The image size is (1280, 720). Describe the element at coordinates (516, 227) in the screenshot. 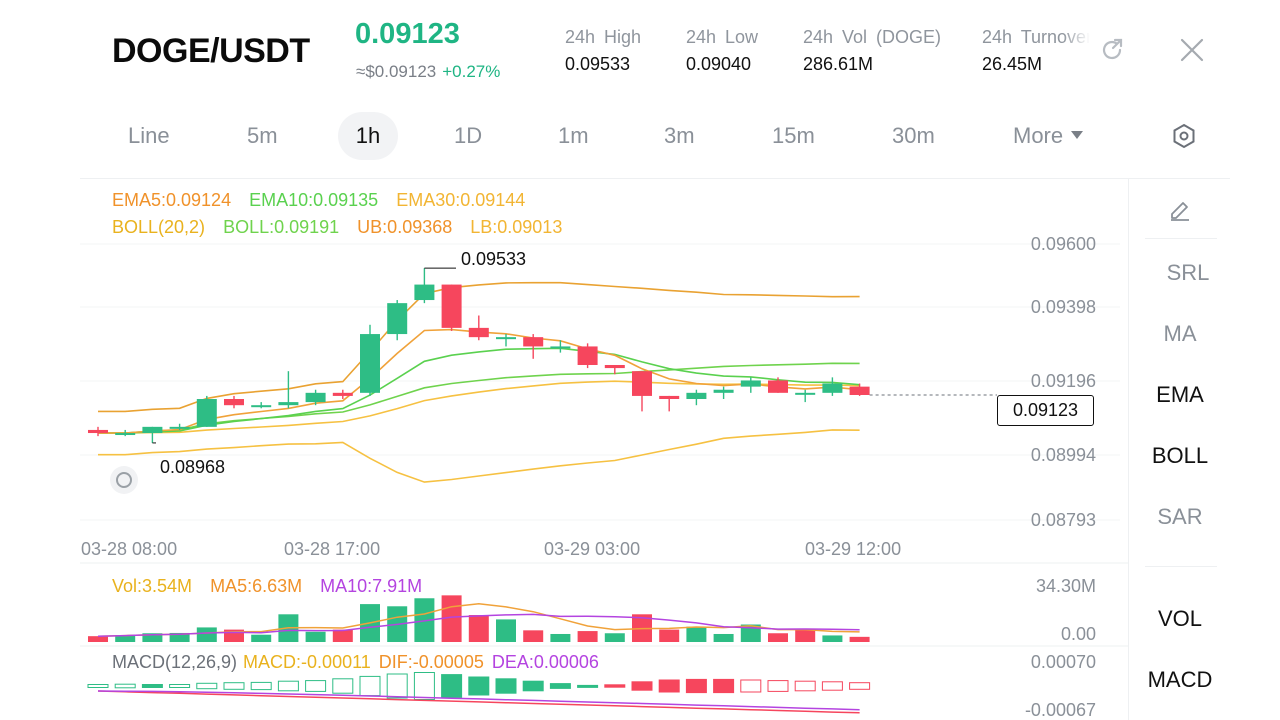

I see `boll-lb-label: LB:0.09013` at that location.